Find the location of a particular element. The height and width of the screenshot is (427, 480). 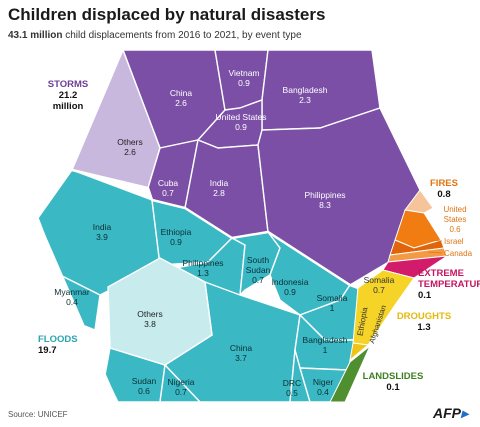

floods-cell-others is located at coordinates (160, 311).